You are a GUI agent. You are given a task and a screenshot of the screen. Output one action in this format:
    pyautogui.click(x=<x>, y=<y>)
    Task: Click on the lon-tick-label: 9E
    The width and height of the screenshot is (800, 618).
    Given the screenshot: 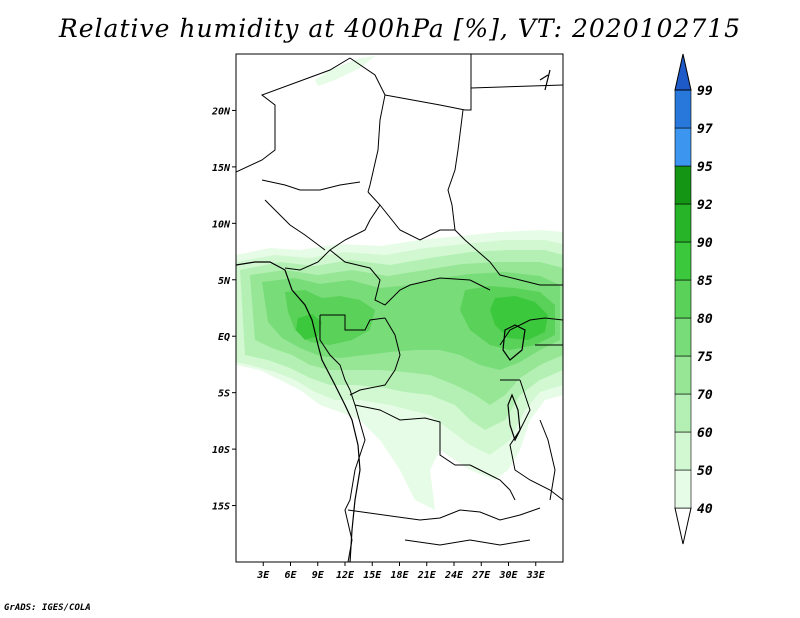 What is the action you would take?
    pyautogui.click(x=318, y=575)
    